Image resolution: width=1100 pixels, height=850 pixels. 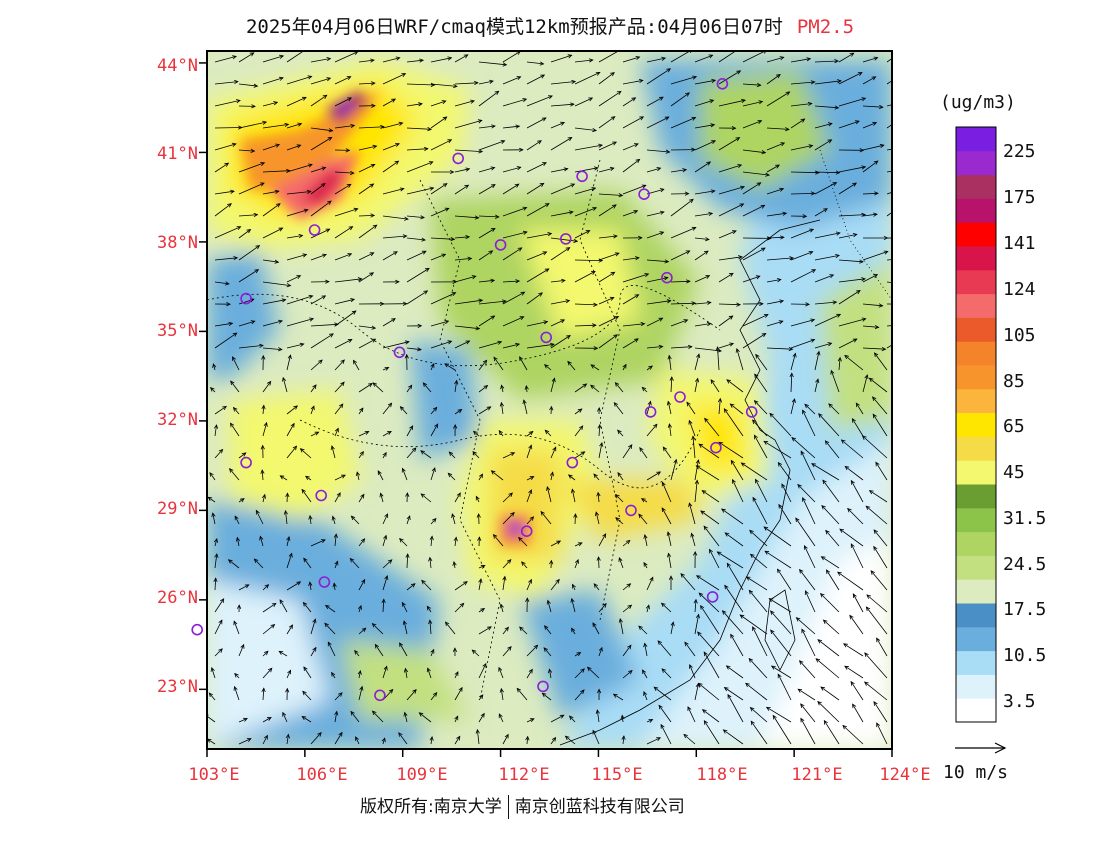 I want to click on province-boundary, so click(x=500, y=454).